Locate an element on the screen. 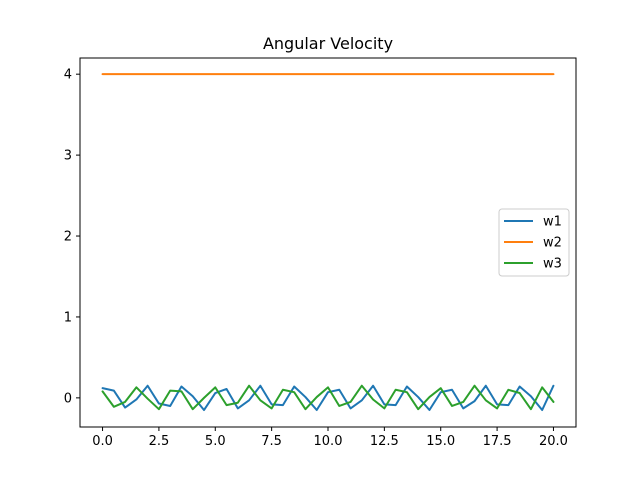 This screenshot has height=480, width=640. legend-box is located at coordinates (534, 242).